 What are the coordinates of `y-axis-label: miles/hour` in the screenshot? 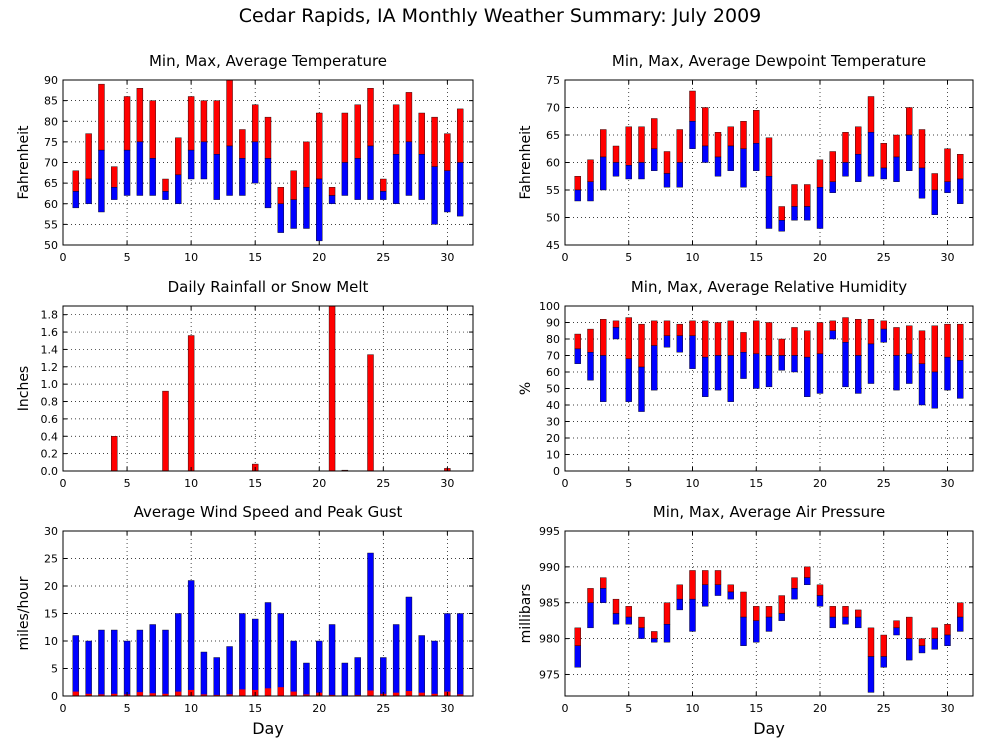 It's located at (24, 613).